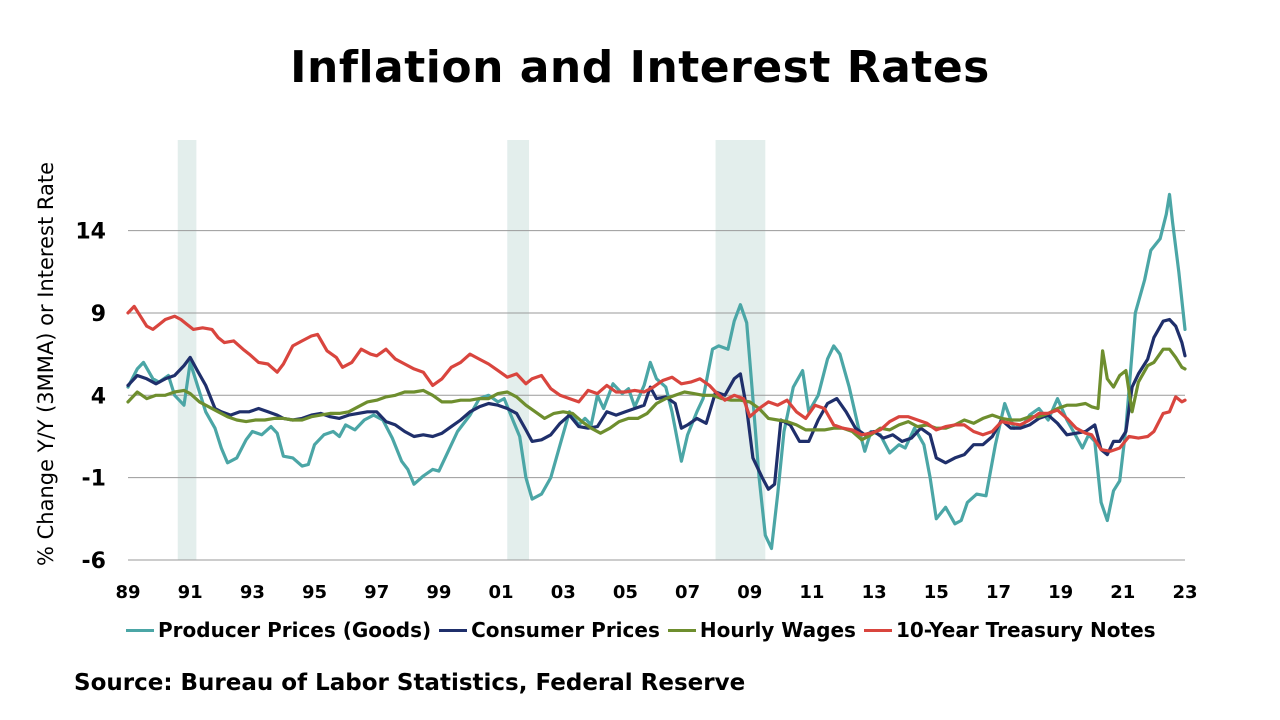 This screenshot has height=720, width=1280. What do you see at coordinates (501, 592) in the screenshot?
I see `x-tick-label: 01` at bounding box center [501, 592].